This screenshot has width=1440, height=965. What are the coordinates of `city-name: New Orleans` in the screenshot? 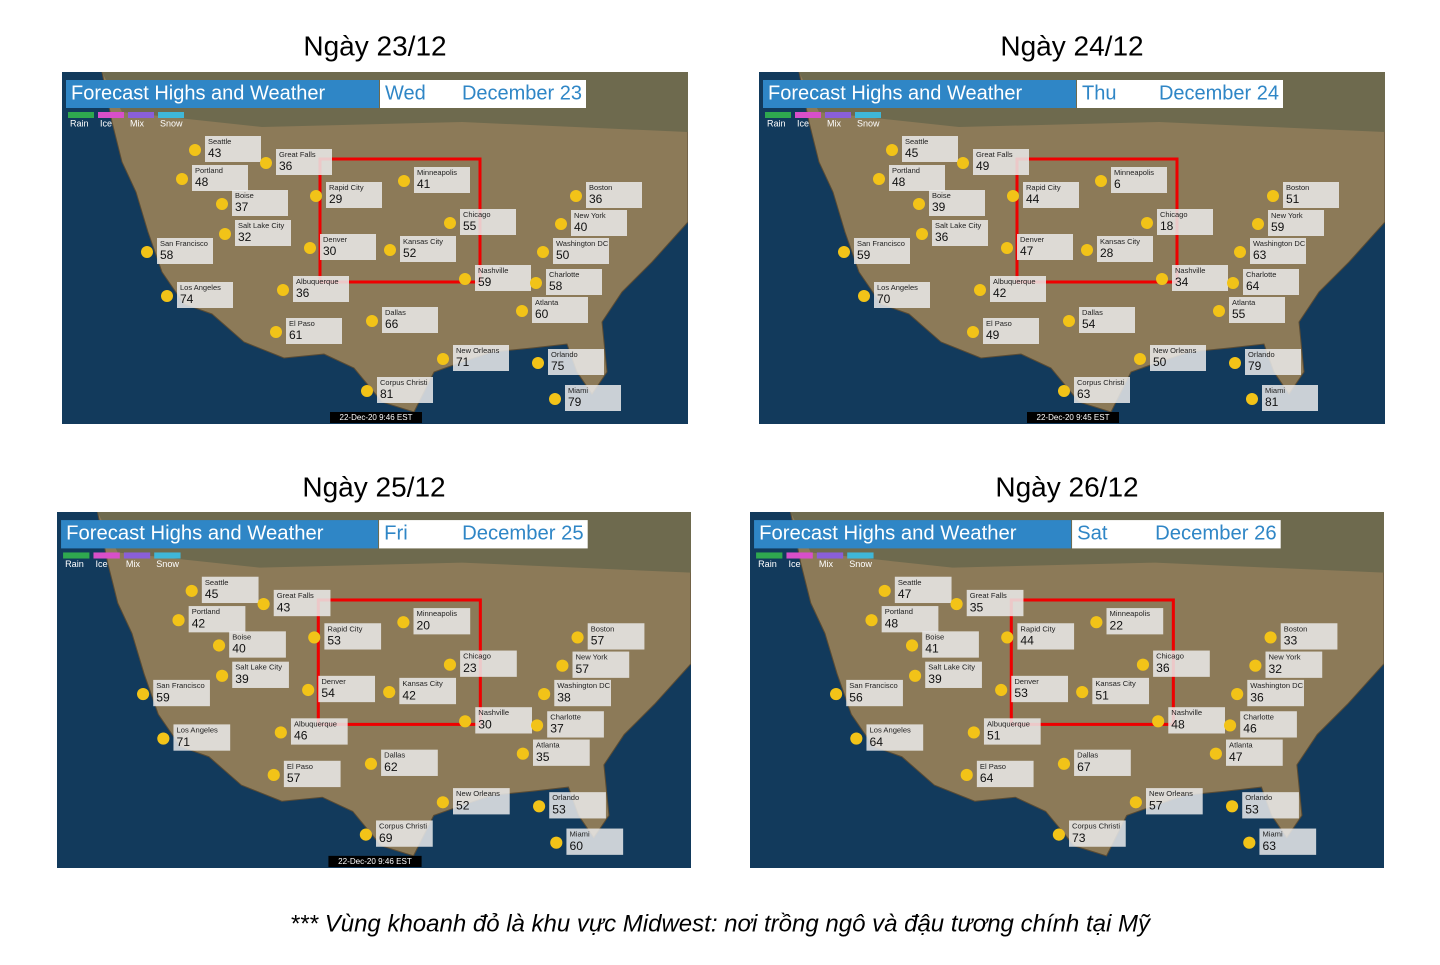 It's located at (1175, 350).